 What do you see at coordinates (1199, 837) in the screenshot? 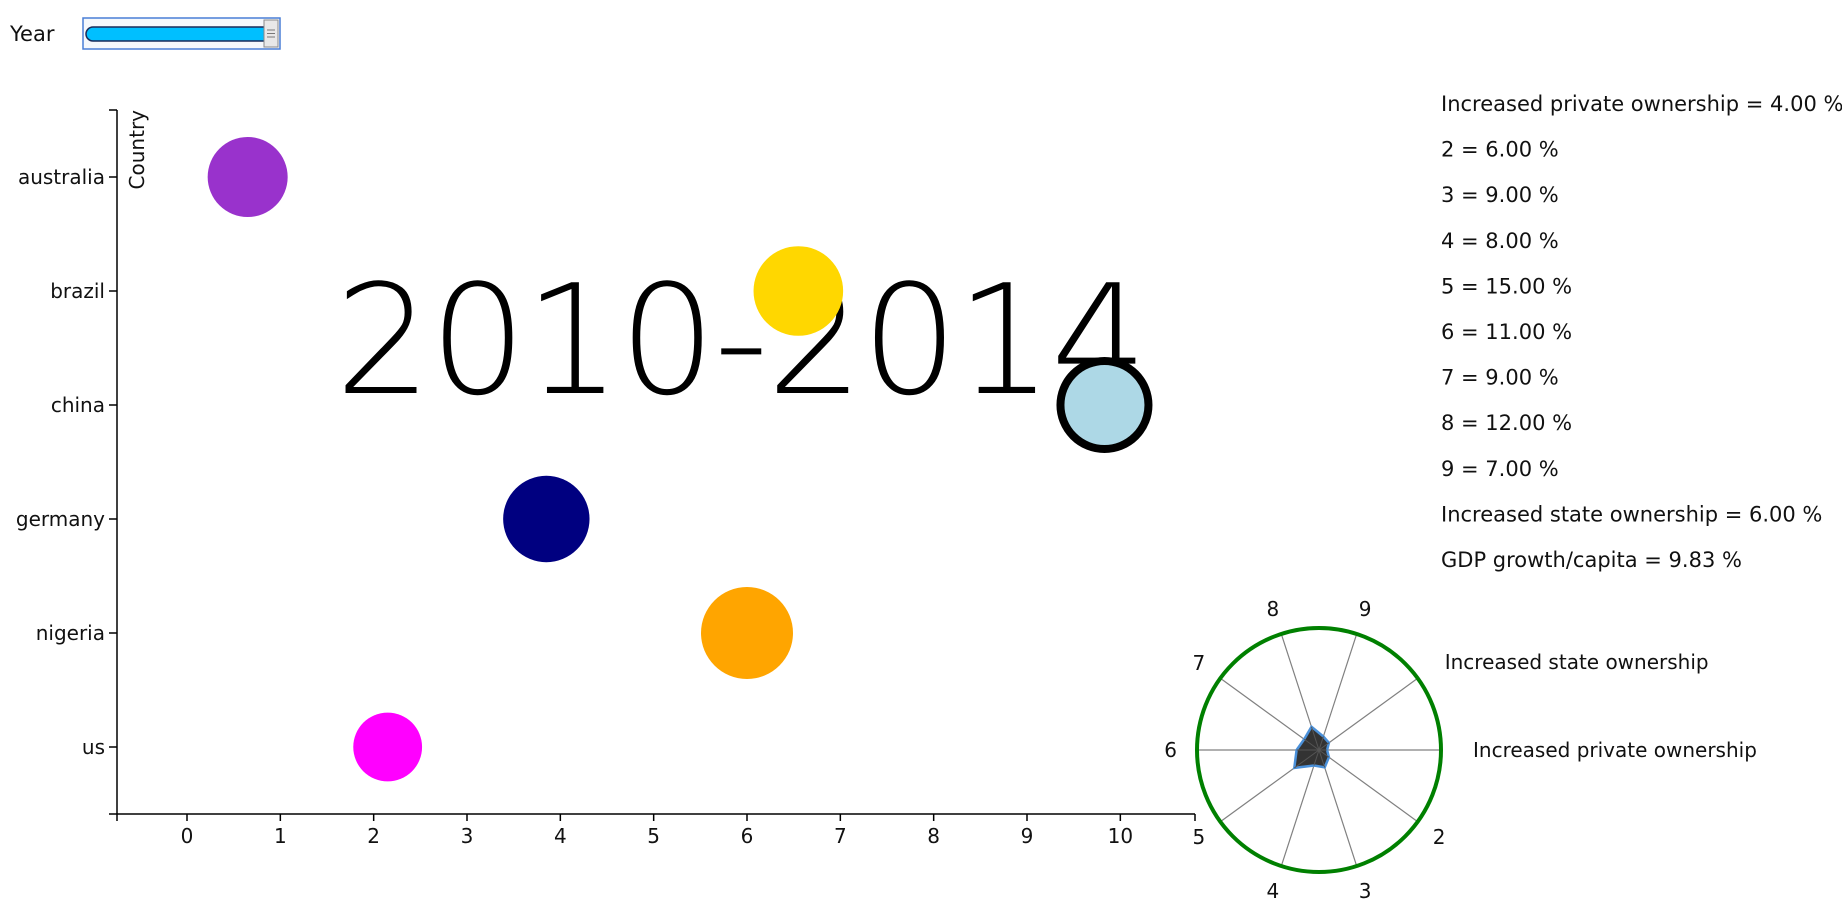
I see `radar-axis-label: 5` at bounding box center [1199, 837].